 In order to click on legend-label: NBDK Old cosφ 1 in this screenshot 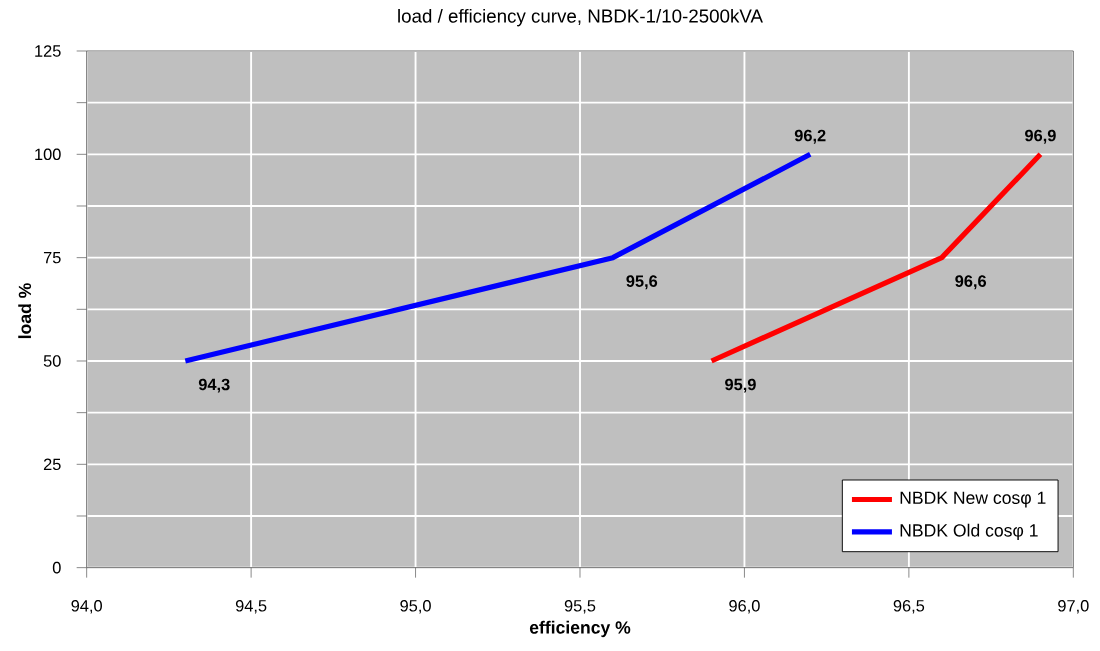, I will do `click(969, 532)`.